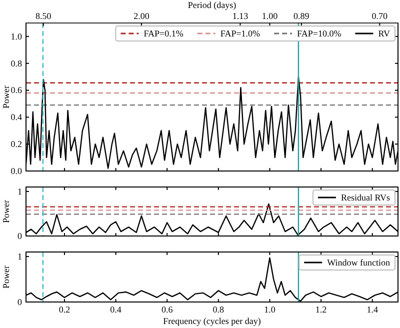 Image resolution: width=400 pixels, height=328 pixels. I want to click on legend-label: Residual RVs, so click(365, 197).